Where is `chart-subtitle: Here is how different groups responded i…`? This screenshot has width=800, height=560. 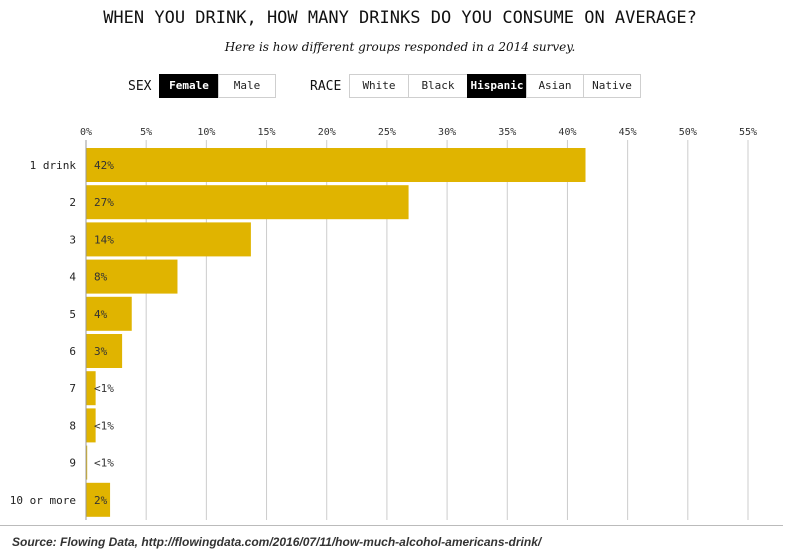 chart-subtitle: Here is how different groups responded i… is located at coordinates (400, 47).